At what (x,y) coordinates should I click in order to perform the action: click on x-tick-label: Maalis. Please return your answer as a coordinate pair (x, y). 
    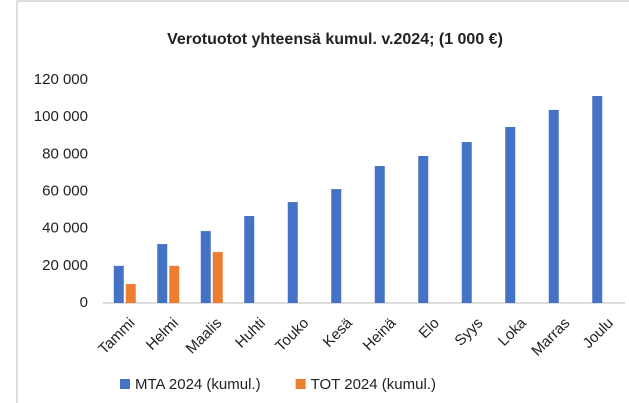
    Looking at the image, I should click on (204, 336).